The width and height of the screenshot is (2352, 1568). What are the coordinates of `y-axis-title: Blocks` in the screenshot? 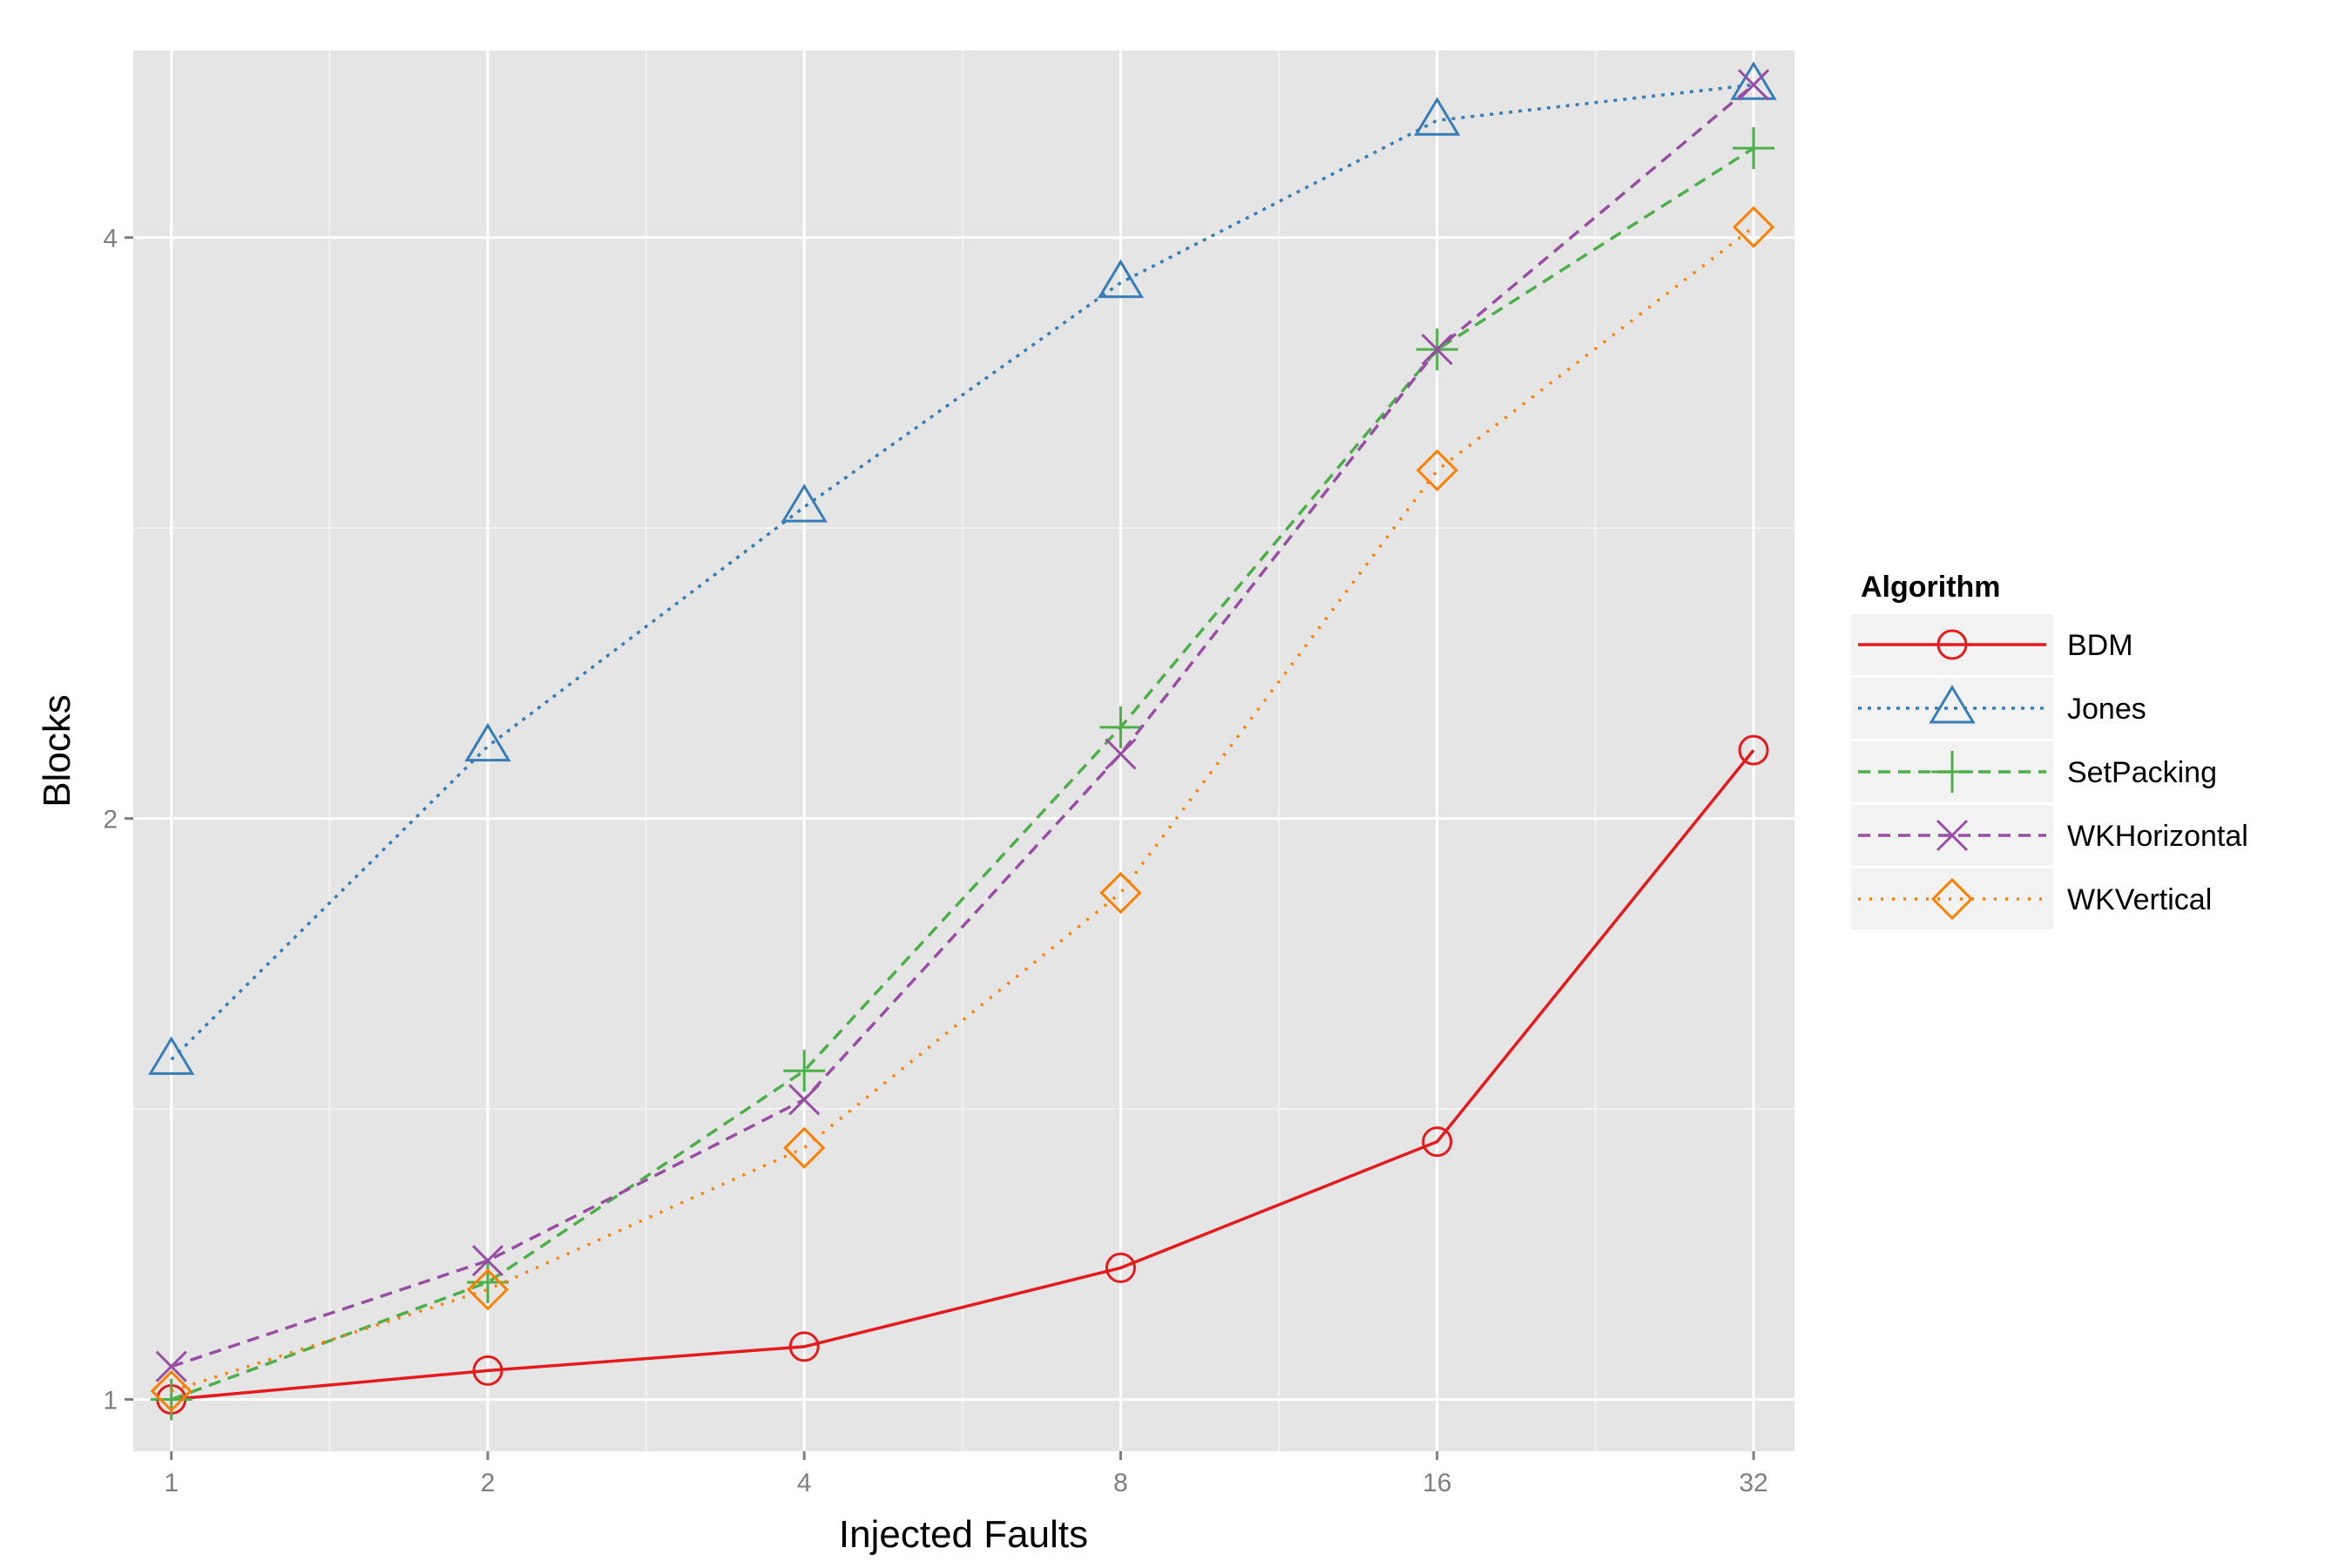 It's located at (57, 751).